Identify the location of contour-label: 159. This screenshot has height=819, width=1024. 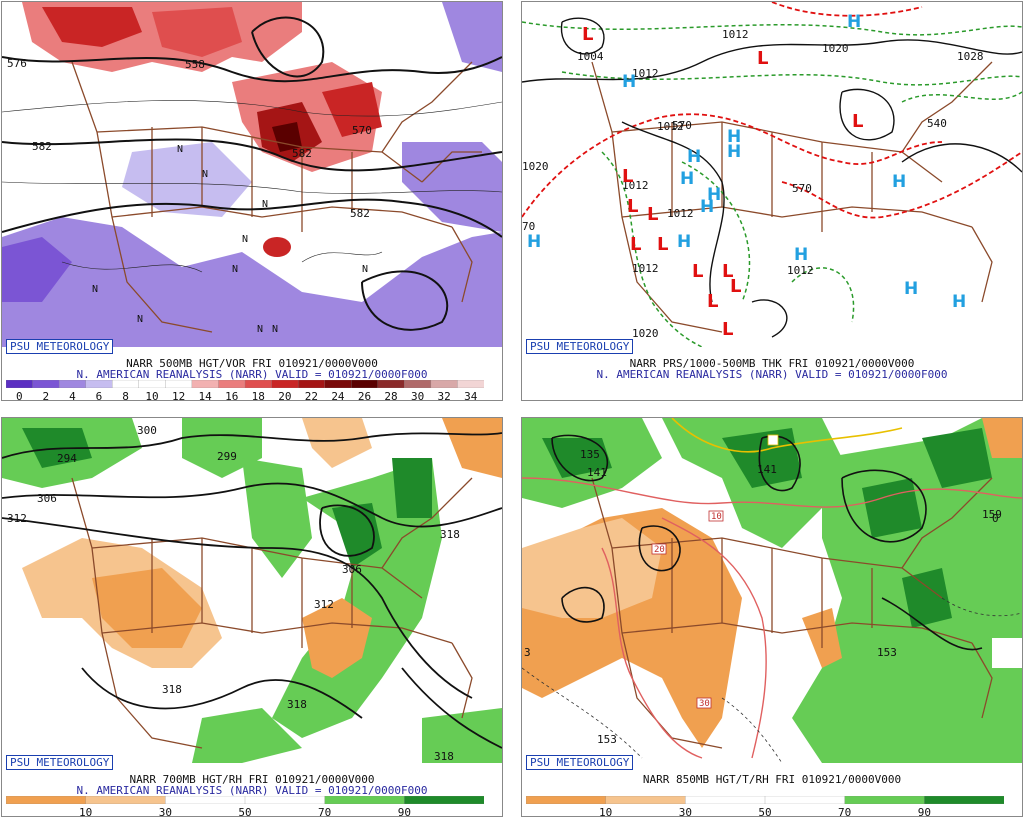
(992, 514).